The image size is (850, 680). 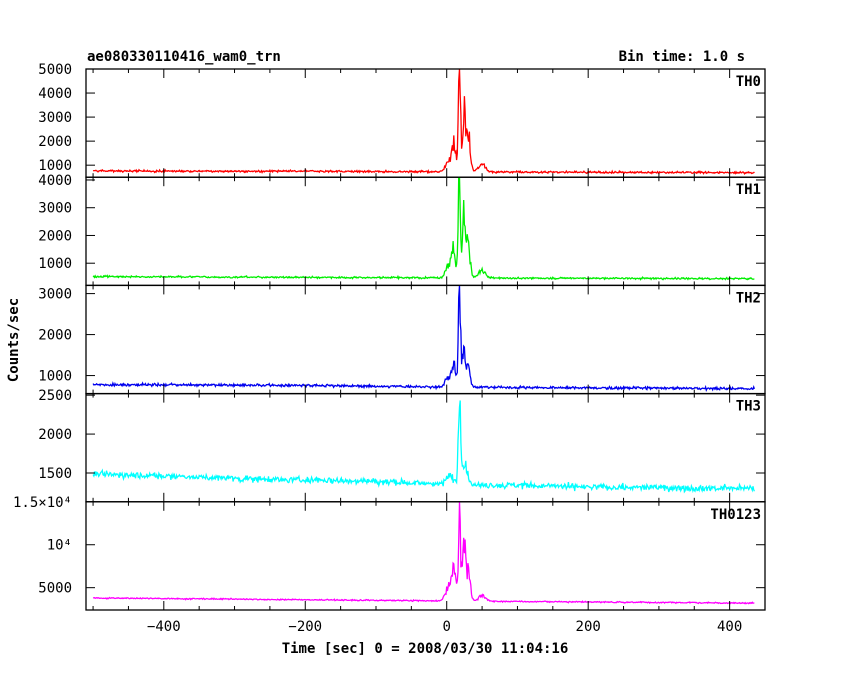 What do you see at coordinates (59, 546) in the screenshot?
I see `y-tick-label: 10⁴` at bounding box center [59, 546].